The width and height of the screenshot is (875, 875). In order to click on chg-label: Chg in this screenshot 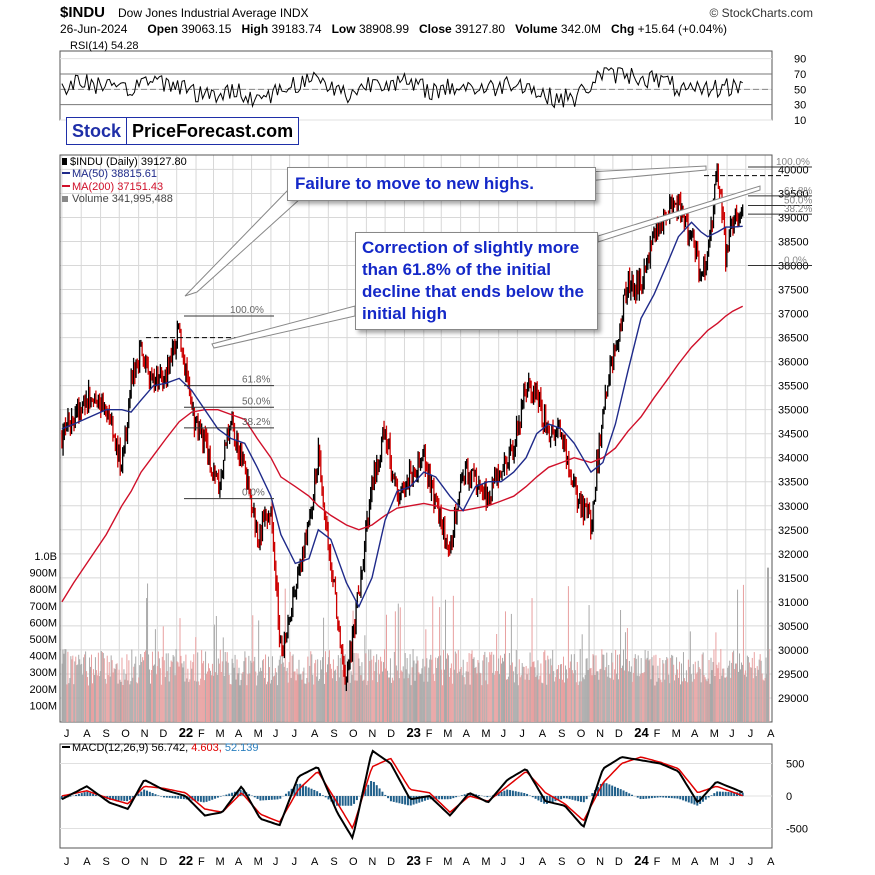, I will do `click(622, 29)`.